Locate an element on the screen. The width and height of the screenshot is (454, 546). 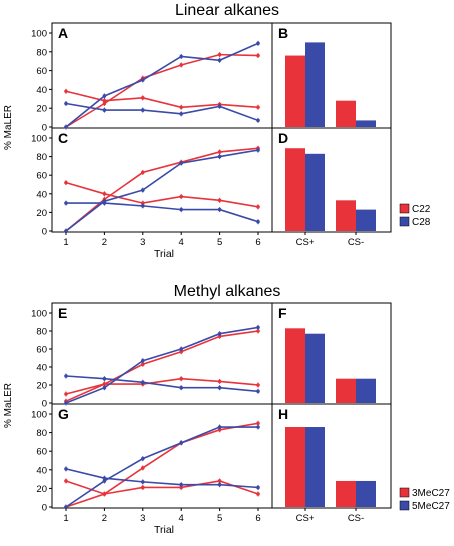
legend: 3MeC27 5MeC27 is located at coordinates (424, 499).